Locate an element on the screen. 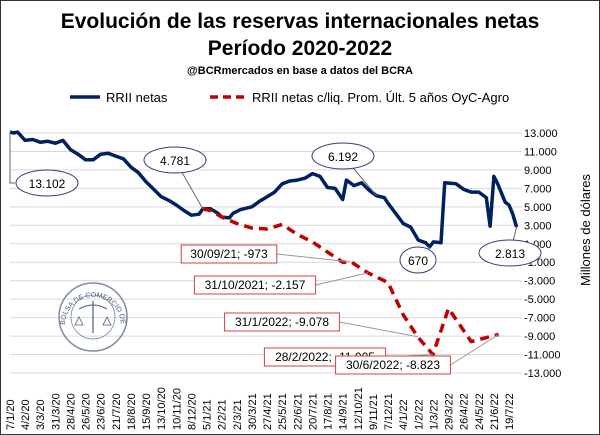 The width and height of the screenshot is (600, 435). seal-wings is located at coordinates (93, 307).